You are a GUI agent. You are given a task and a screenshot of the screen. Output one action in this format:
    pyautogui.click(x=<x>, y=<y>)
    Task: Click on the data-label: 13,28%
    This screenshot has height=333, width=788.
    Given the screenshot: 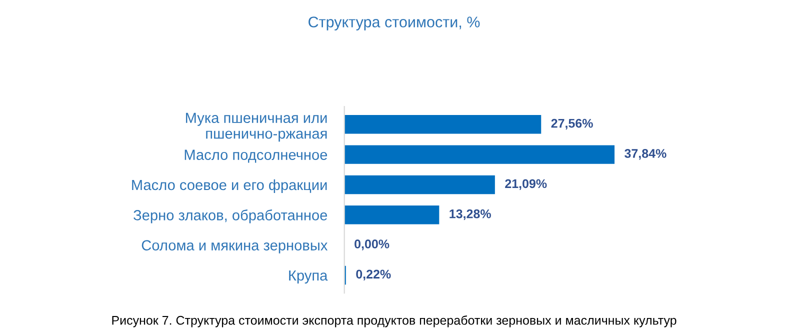 What is the action you would take?
    pyautogui.click(x=470, y=214)
    